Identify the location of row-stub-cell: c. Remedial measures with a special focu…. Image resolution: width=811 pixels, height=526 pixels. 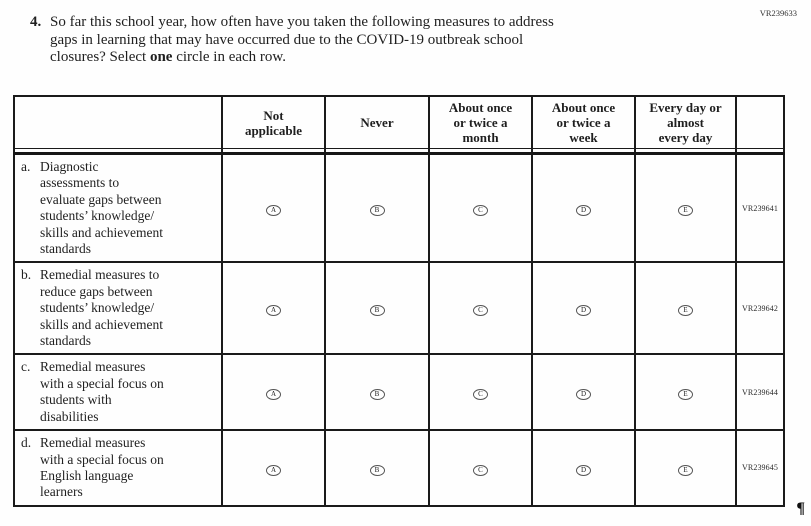
(118, 392).